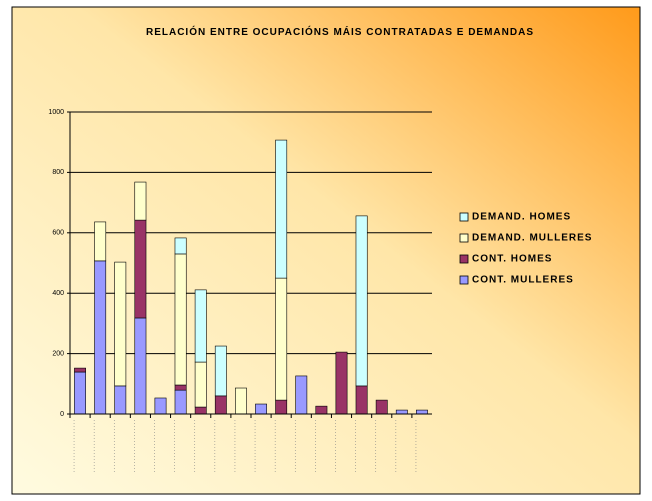 This screenshot has width=652, height=501. Describe the element at coordinates (62, 414) in the screenshot. I see `y-tick-label: 0` at that location.